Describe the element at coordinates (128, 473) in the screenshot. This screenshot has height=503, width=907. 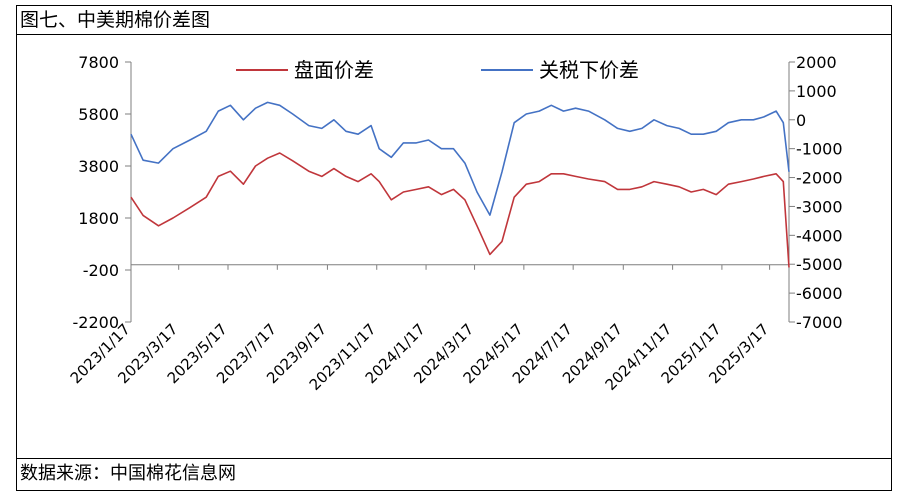
I see `source-note: 数据来源：中国棉花信息网` at that location.